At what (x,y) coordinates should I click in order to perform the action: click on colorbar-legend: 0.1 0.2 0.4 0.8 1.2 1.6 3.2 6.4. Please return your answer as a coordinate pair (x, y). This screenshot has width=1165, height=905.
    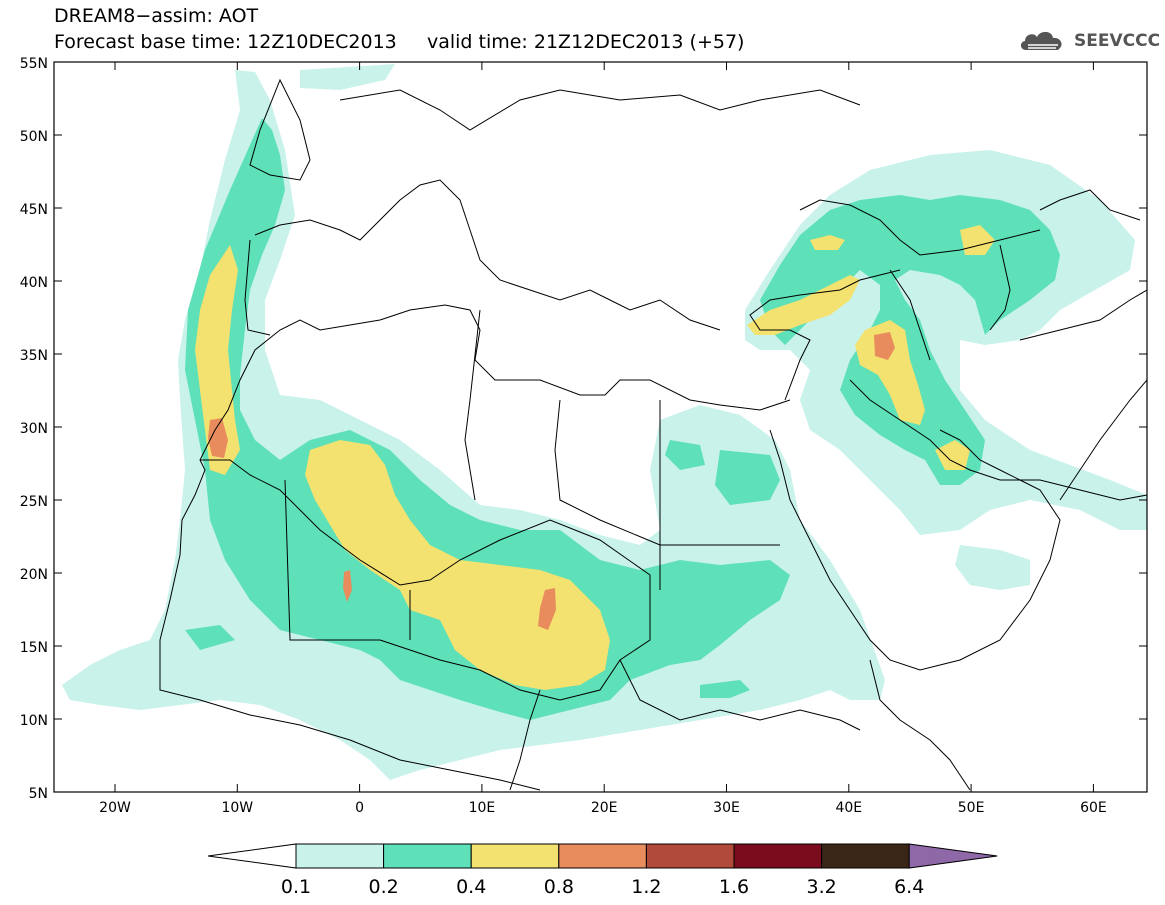
    Looking at the image, I should click on (602, 870).